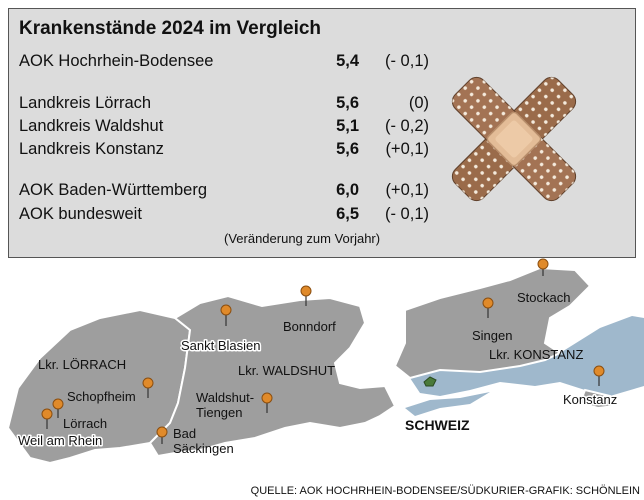  Describe the element at coordinates (113, 190) in the screenshot. I see `stat-label: AOK Baden-Württemberg` at that location.